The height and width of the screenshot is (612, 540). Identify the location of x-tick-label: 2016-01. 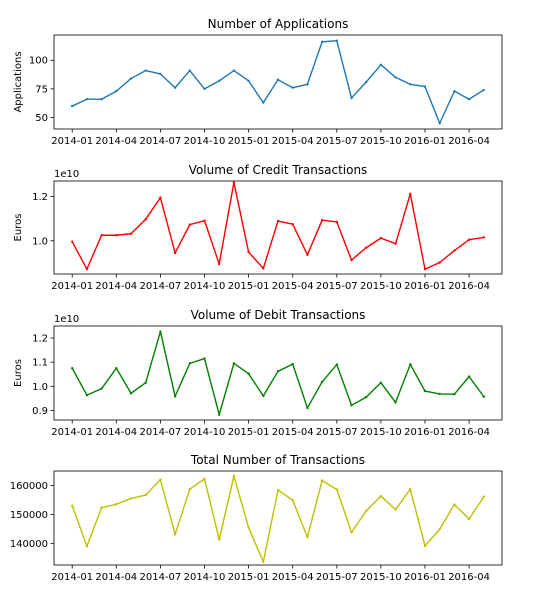
(425, 286).